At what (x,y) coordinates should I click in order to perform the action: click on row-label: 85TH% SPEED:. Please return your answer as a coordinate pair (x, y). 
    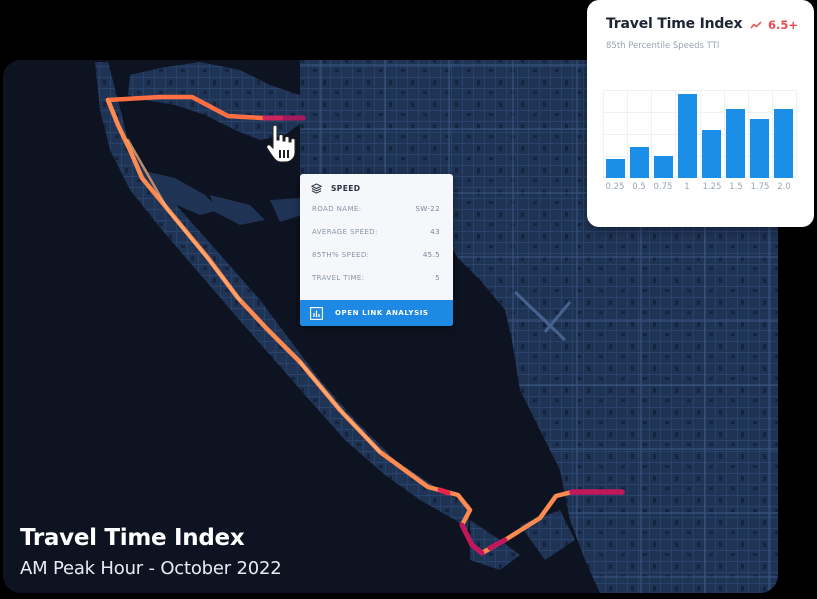
    Looking at the image, I should click on (341, 255).